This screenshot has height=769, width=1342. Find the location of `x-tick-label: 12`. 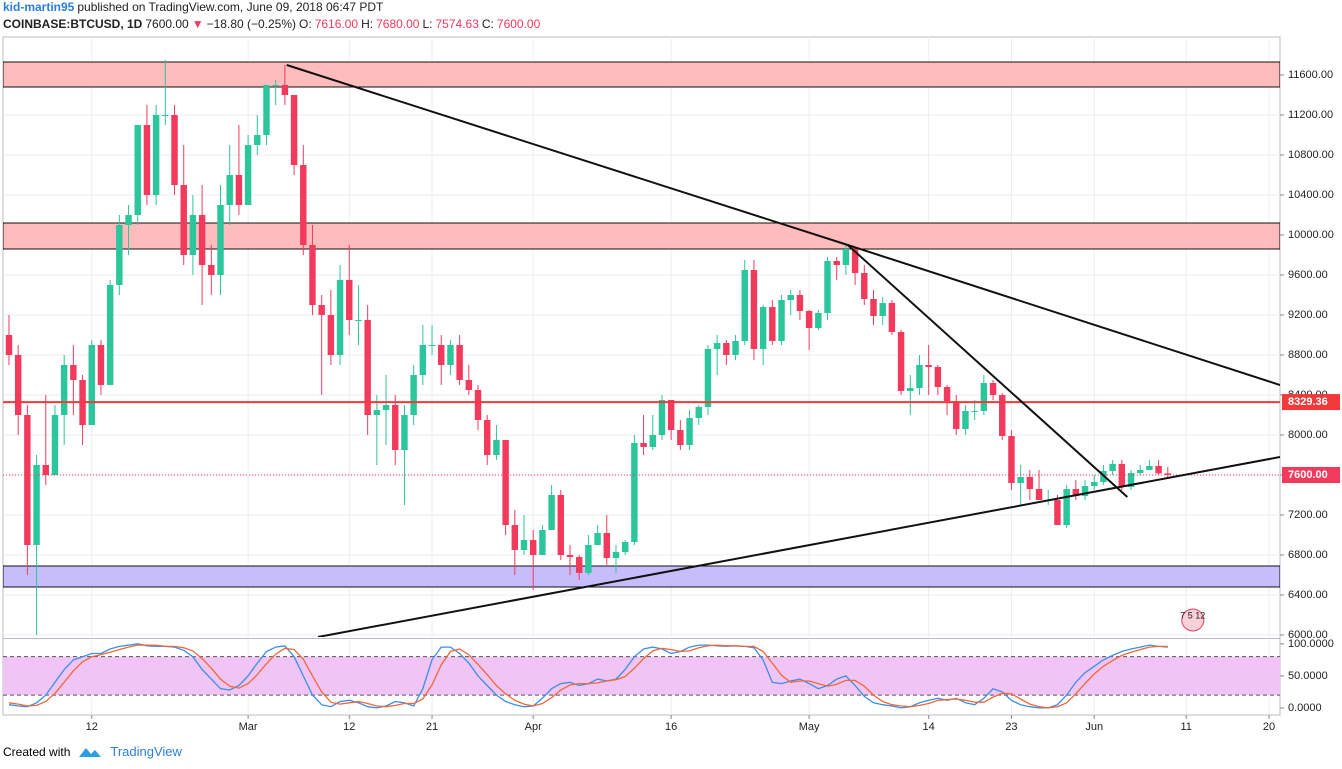

x-tick-label: 12 is located at coordinates (349, 727).